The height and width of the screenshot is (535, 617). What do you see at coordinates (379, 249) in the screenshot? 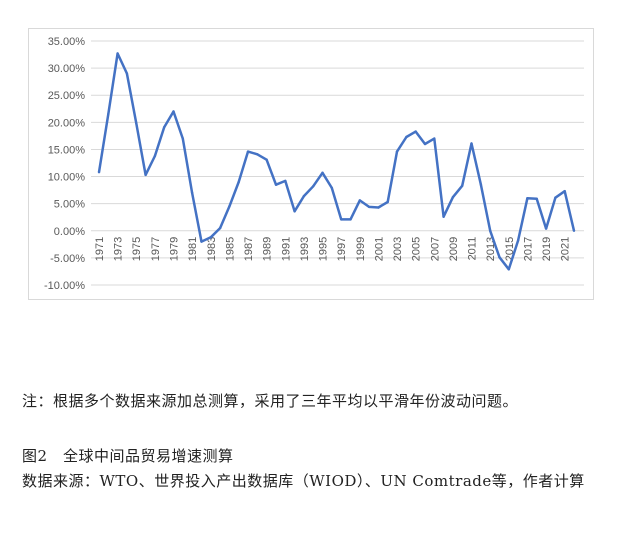
I see `x-tick-label: 2001` at bounding box center [379, 249].